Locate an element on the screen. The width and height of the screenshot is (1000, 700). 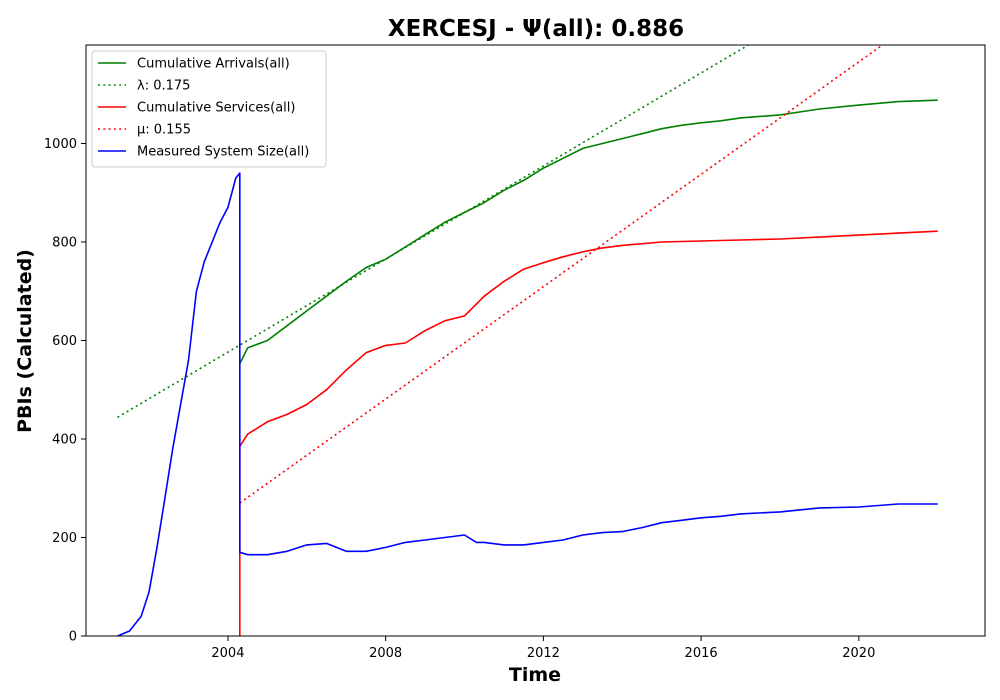
legend-box is located at coordinates (209, 109).